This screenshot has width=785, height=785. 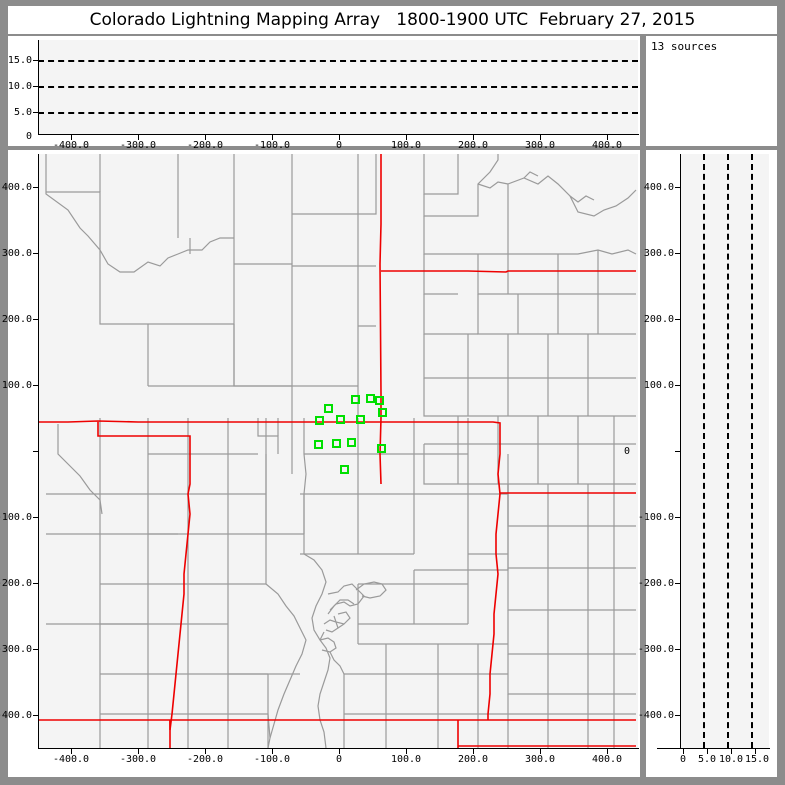 I want to click on map-yticklabel-400: 400.0, so click(x=16, y=187).